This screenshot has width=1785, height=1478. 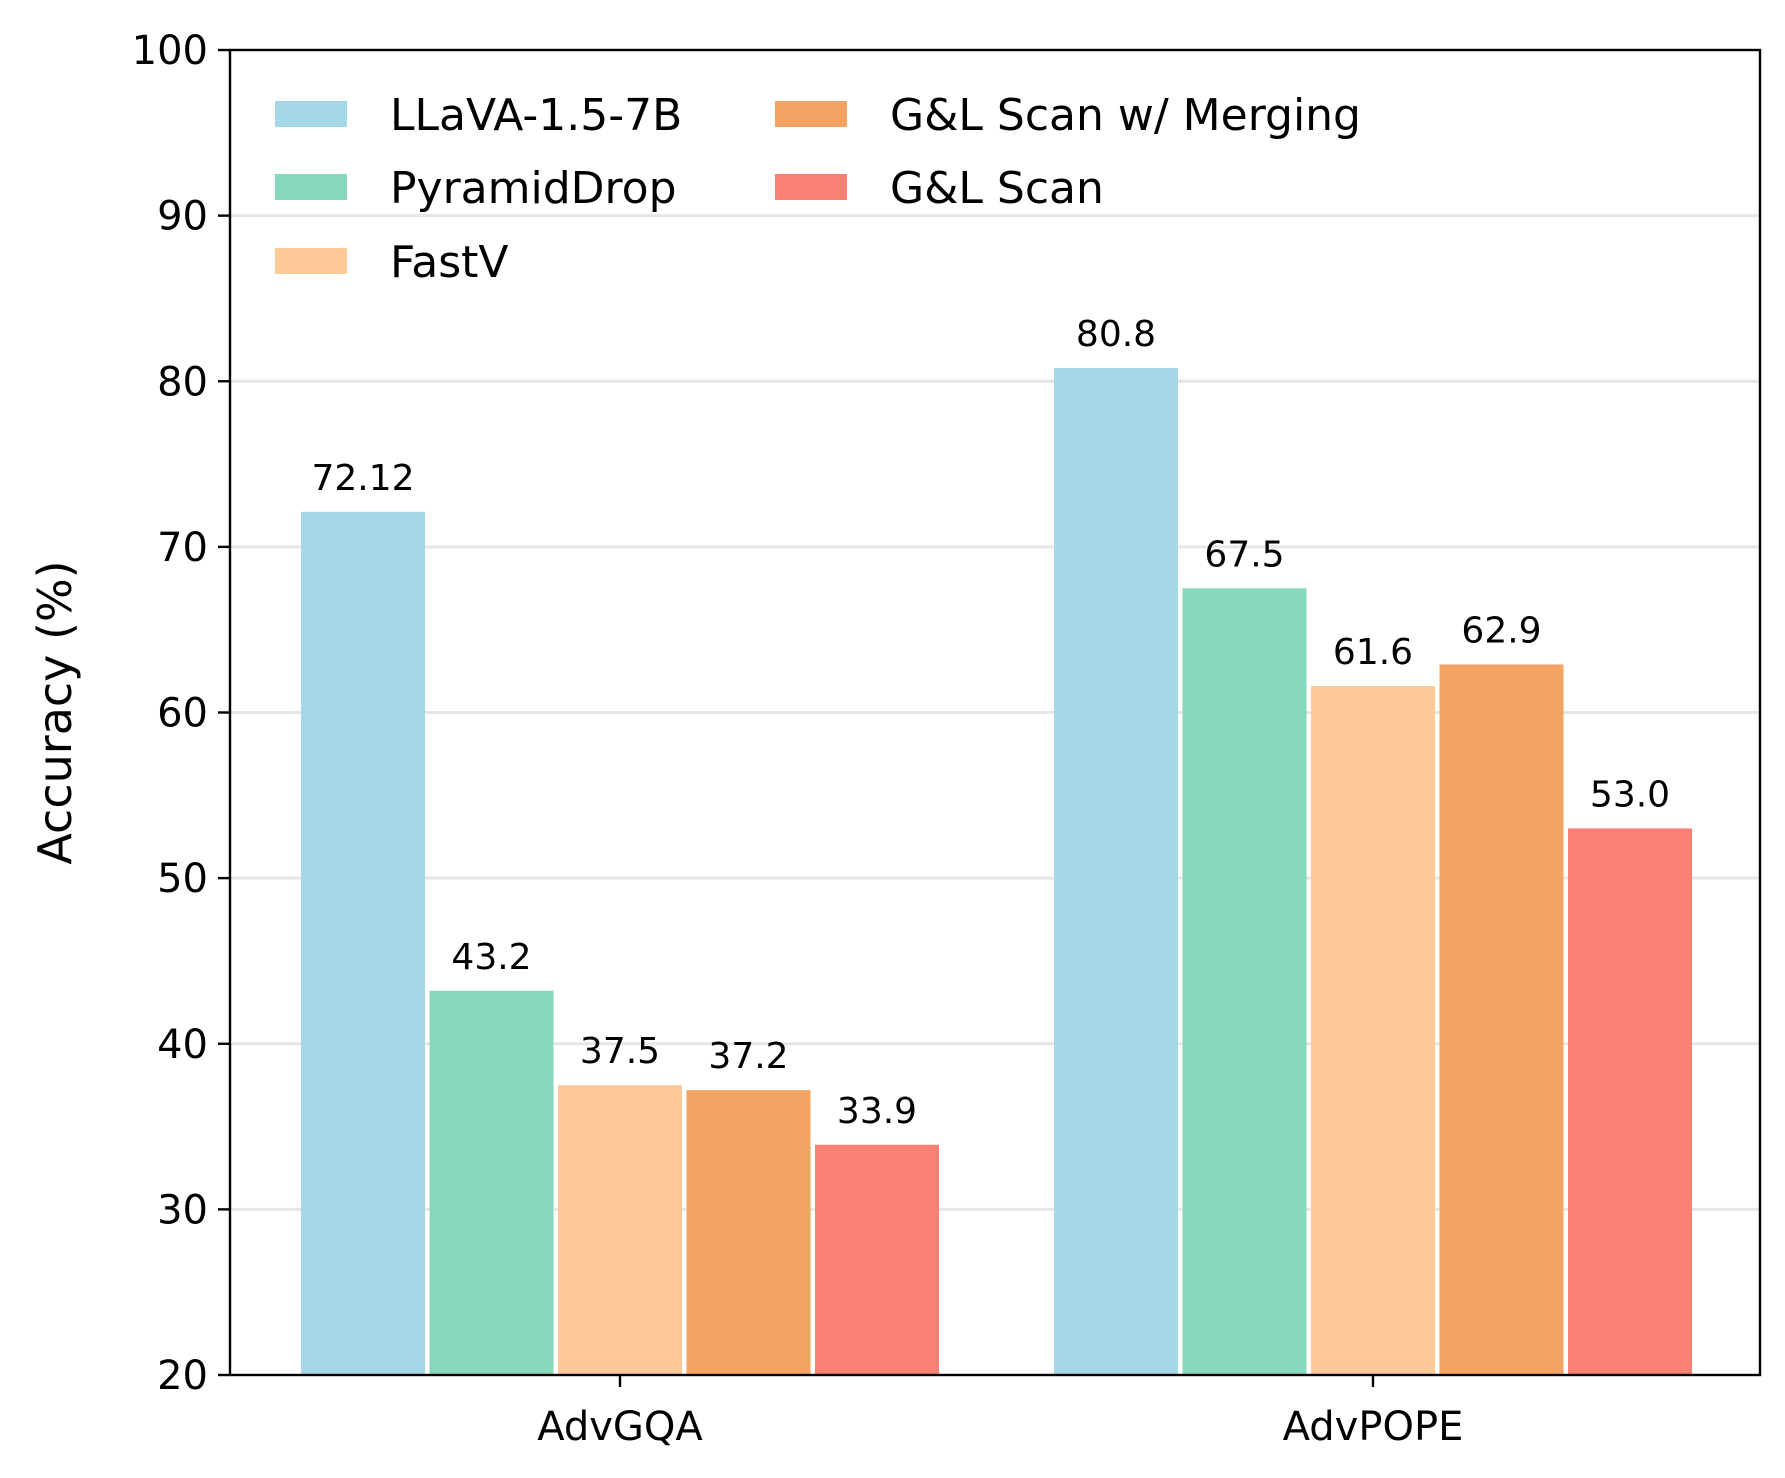 I want to click on x-axis-ticks: AdvGQA AdvPOPE, so click(x=1000, y=1412).